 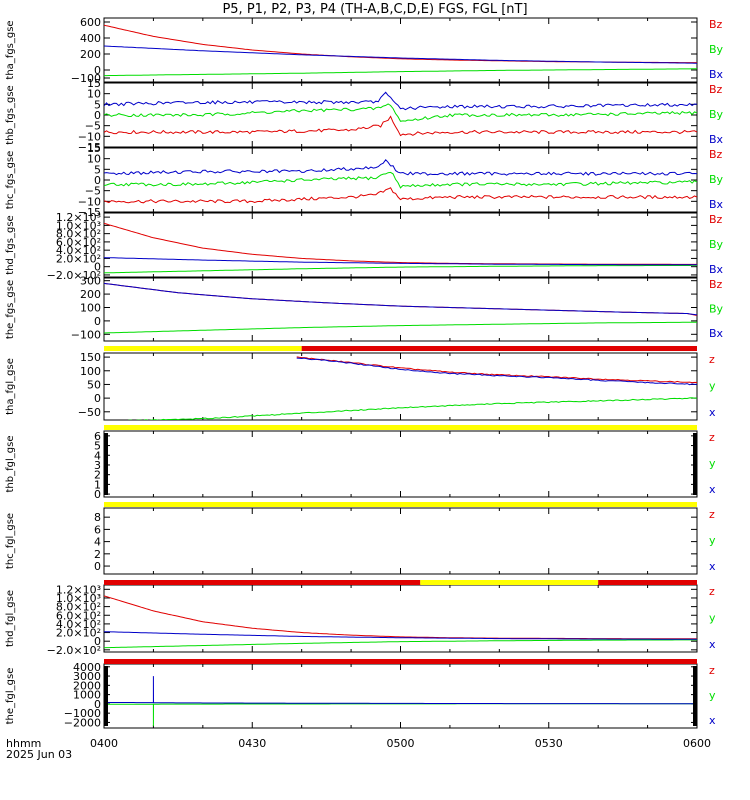 What do you see at coordinates (97, 517) in the screenshot?
I see `y-tick-label: 8` at bounding box center [97, 517].